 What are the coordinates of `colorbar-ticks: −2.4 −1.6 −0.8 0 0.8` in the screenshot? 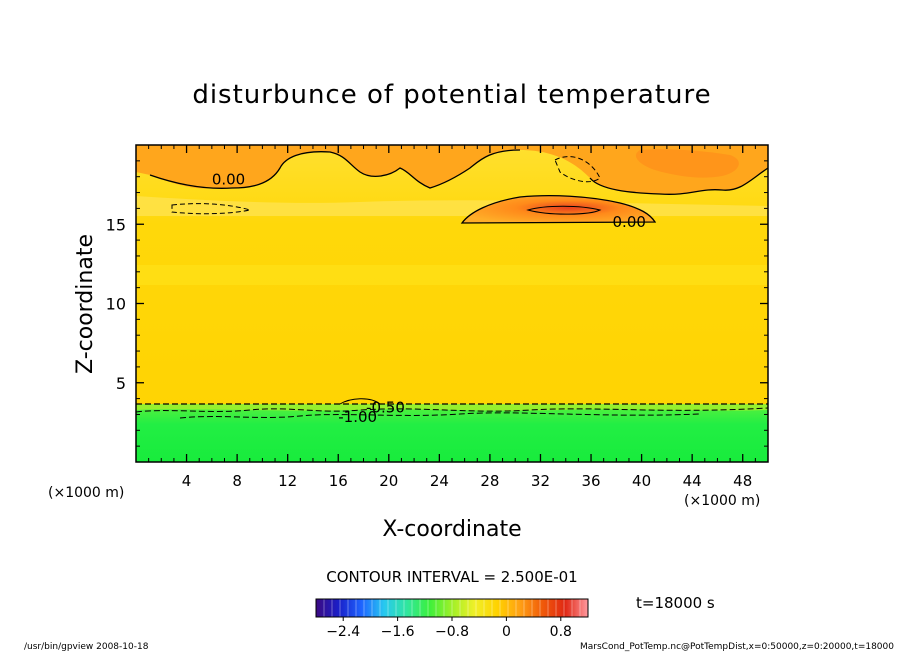 It's located at (449, 628).